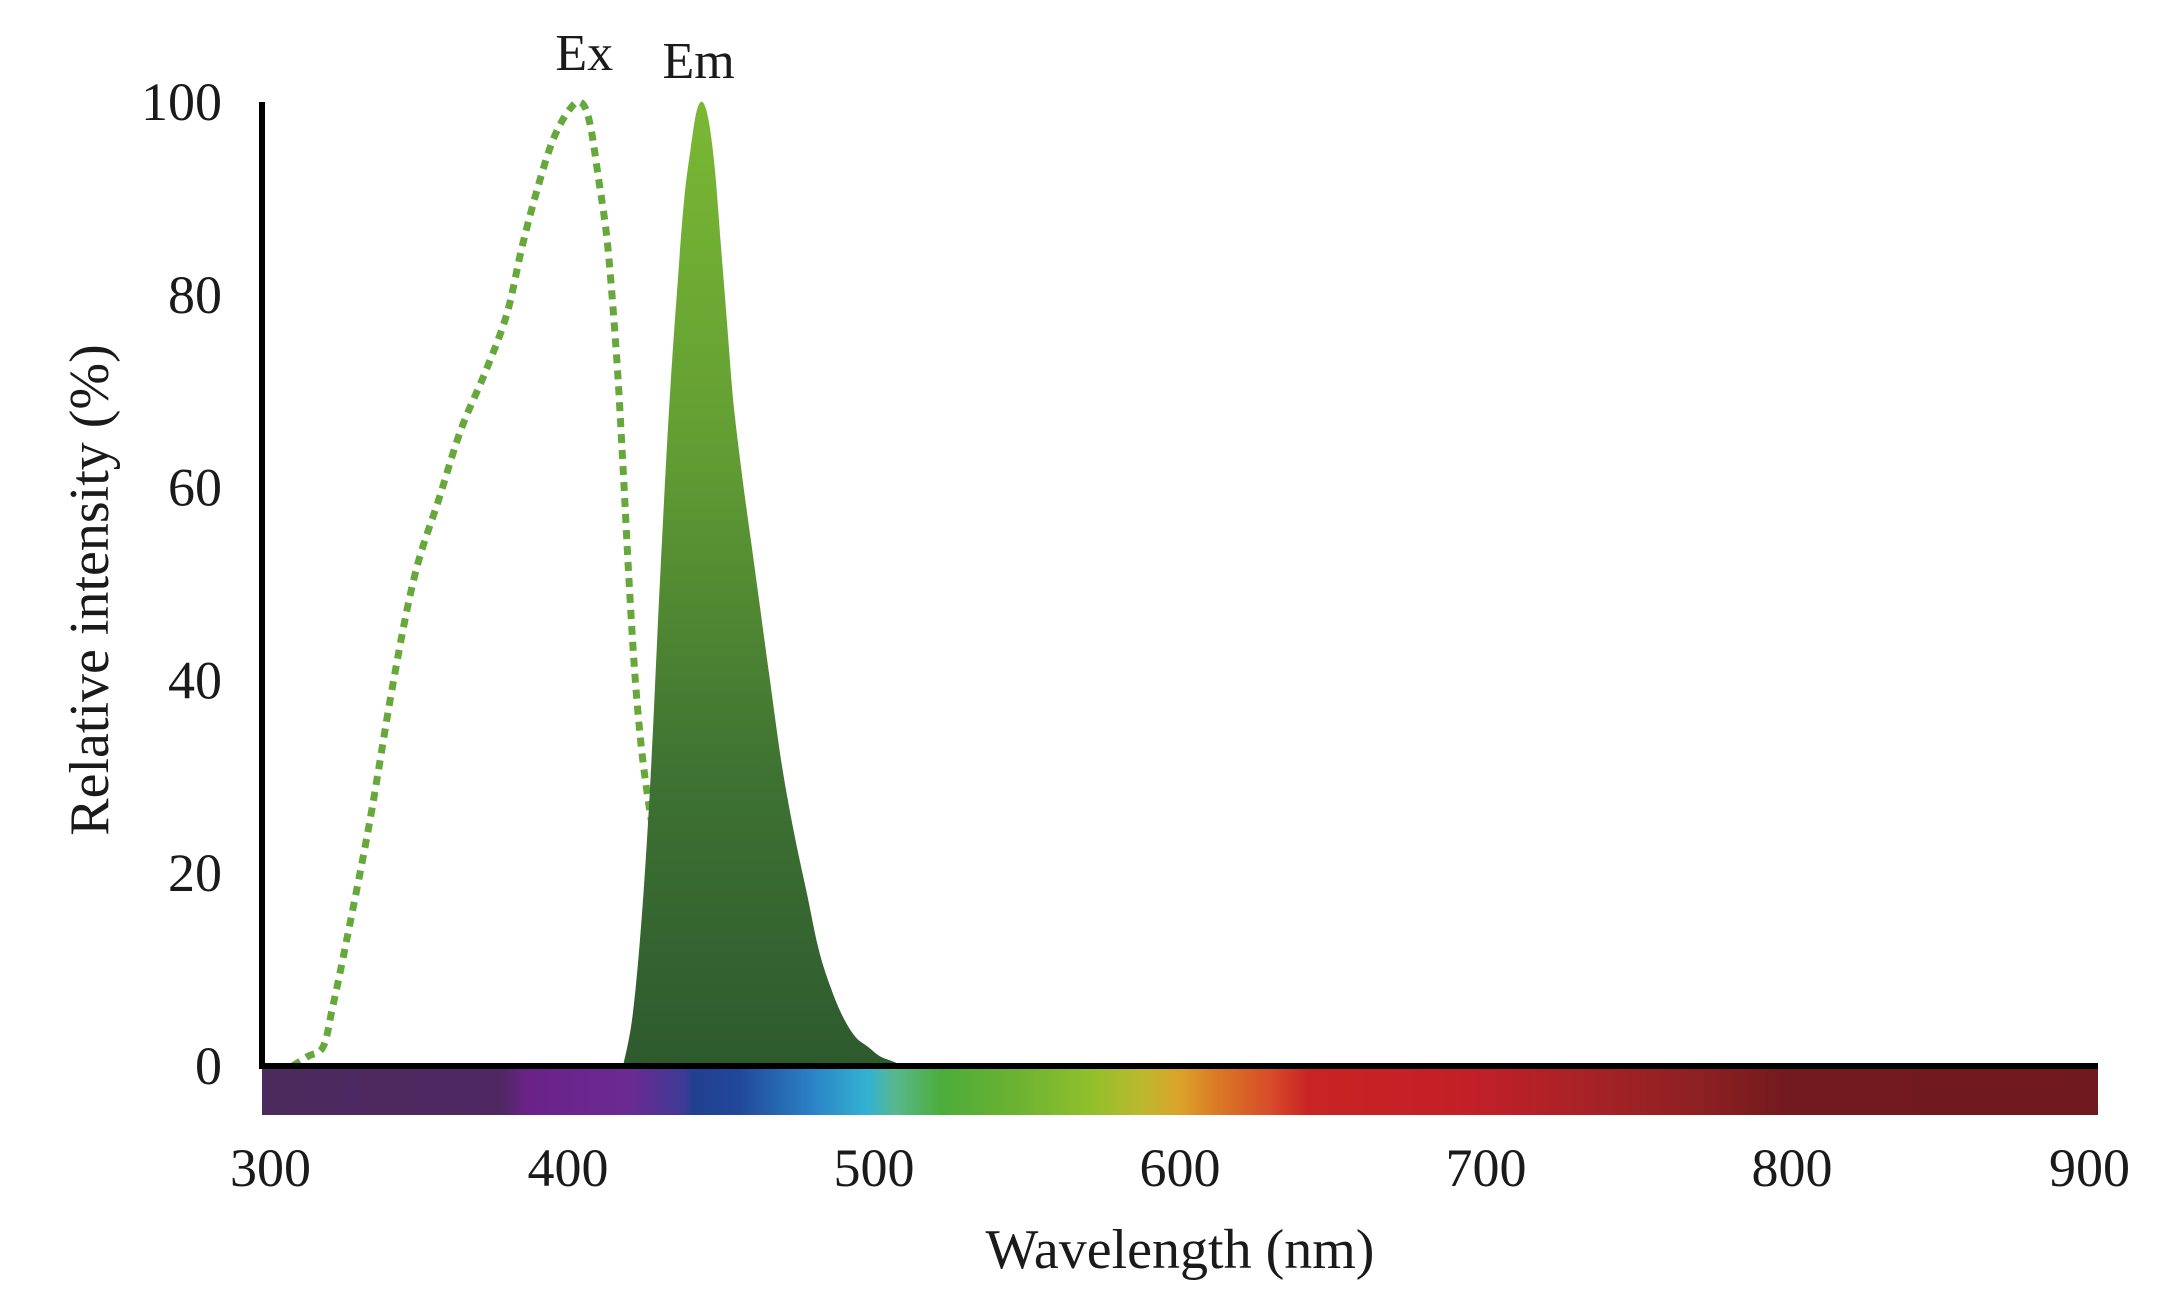 Image resolution: width=2172 pixels, height=1291 pixels. Describe the element at coordinates (208, 1066) in the screenshot. I see `y-tick-label: 0` at that location.